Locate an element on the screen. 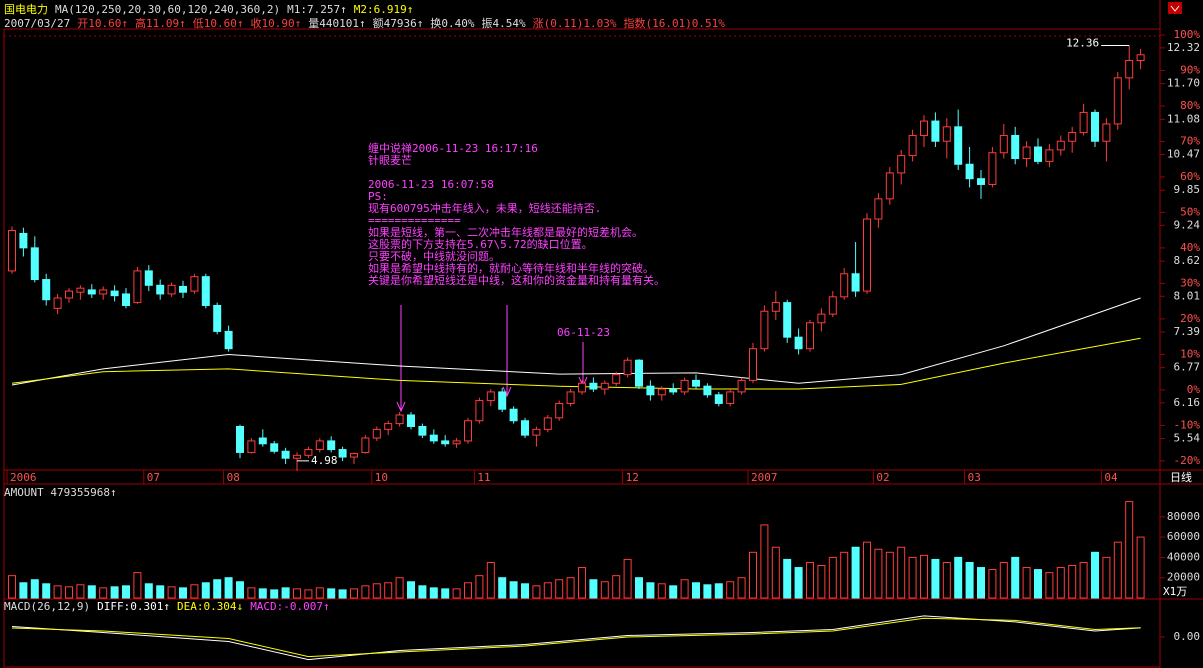 The width and height of the screenshot is (1203, 668). y-tick-label: 20% is located at coordinates (1190, 318).